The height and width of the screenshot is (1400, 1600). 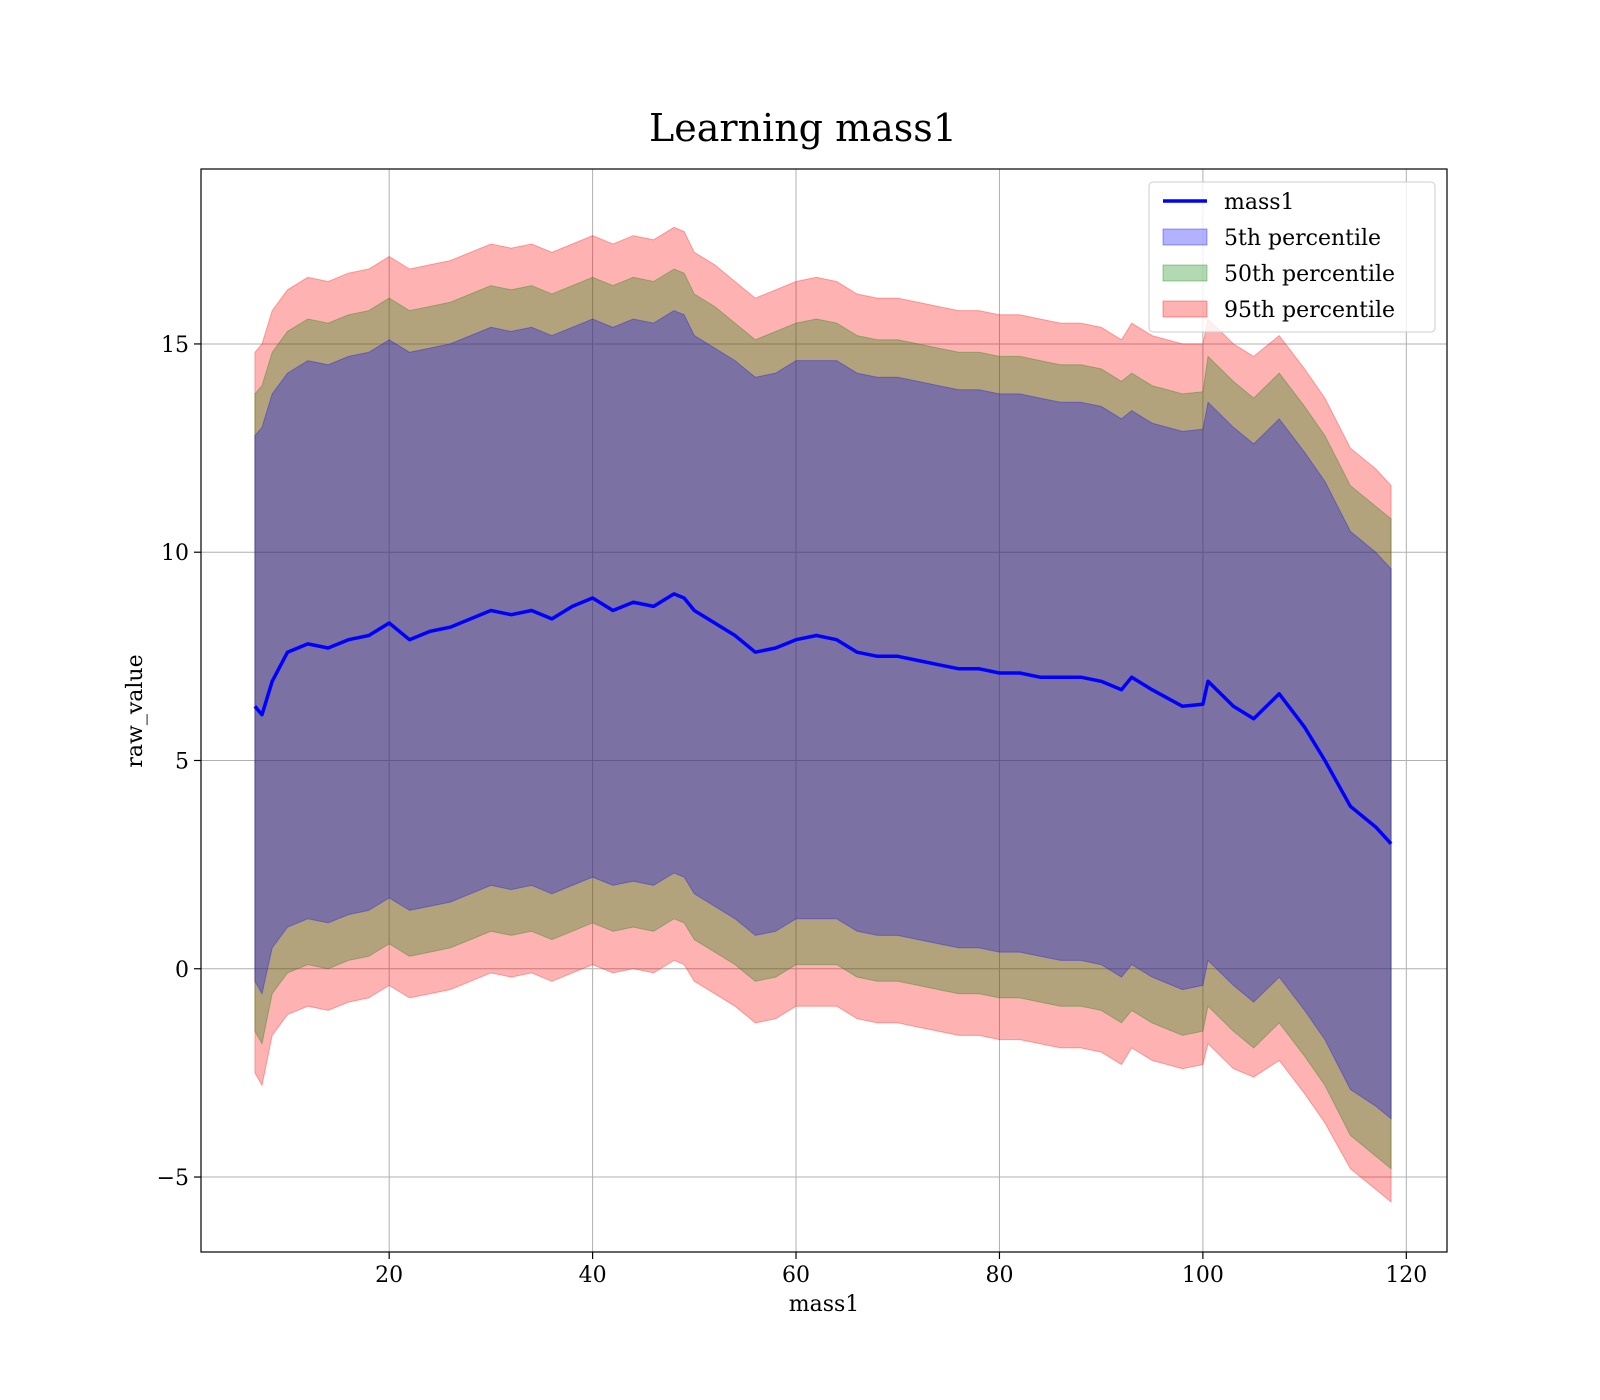 I want to click on x-axis-label: mass1, so click(x=824, y=1304).